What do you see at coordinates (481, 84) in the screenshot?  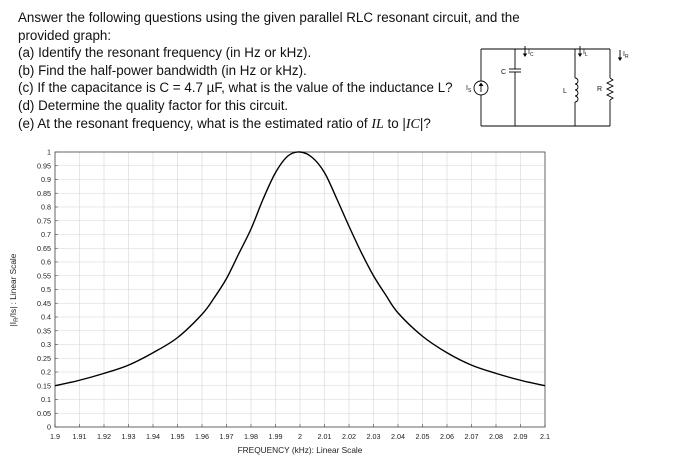 I see `source-arrow-head` at bounding box center [481, 84].